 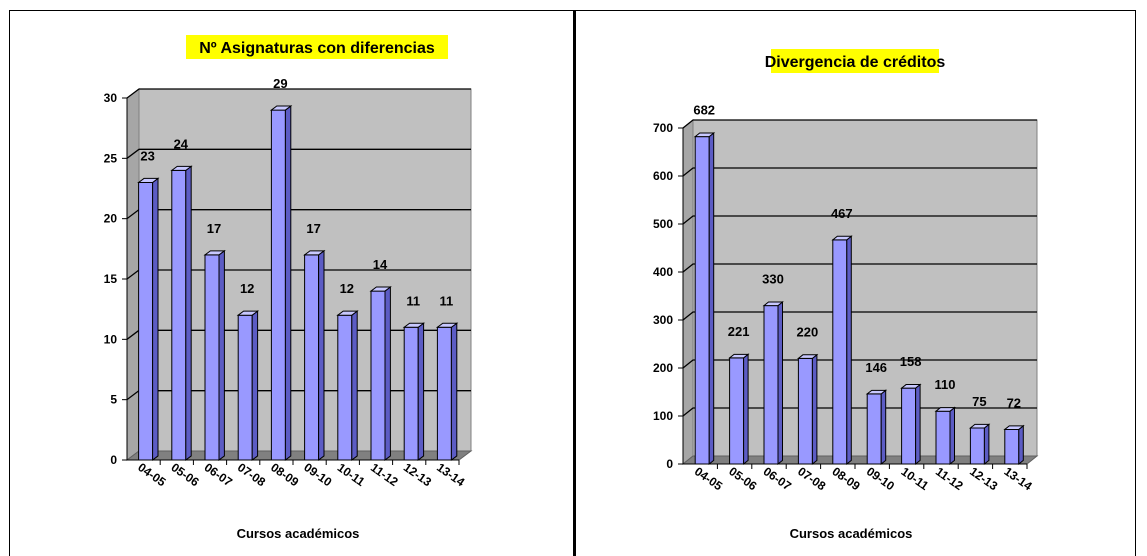 I want to click on data-label: 29, so click(x=280, y=83).